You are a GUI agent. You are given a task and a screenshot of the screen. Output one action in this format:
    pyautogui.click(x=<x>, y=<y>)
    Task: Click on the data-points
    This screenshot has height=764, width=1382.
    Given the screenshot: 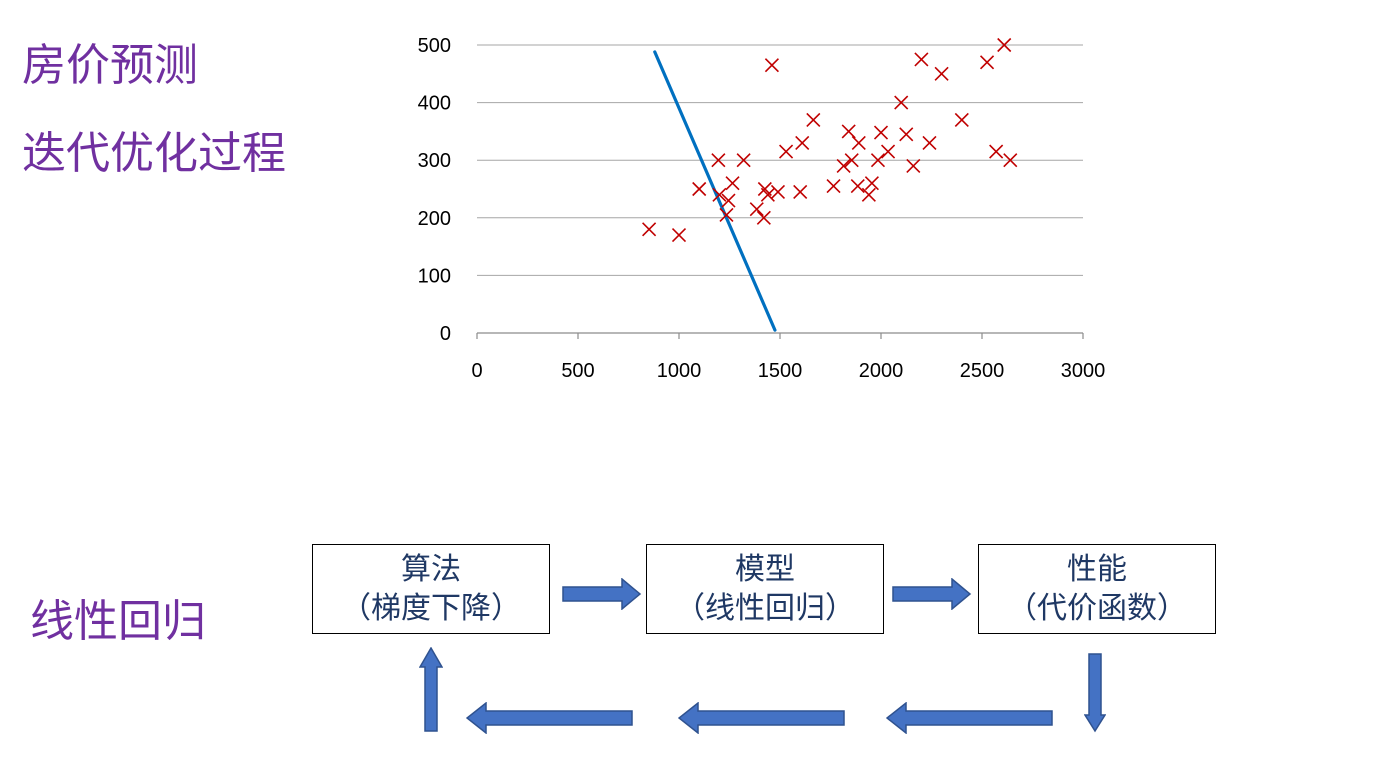 What is the action you would take?
    pyautogui.click(x=830, y=140)
    